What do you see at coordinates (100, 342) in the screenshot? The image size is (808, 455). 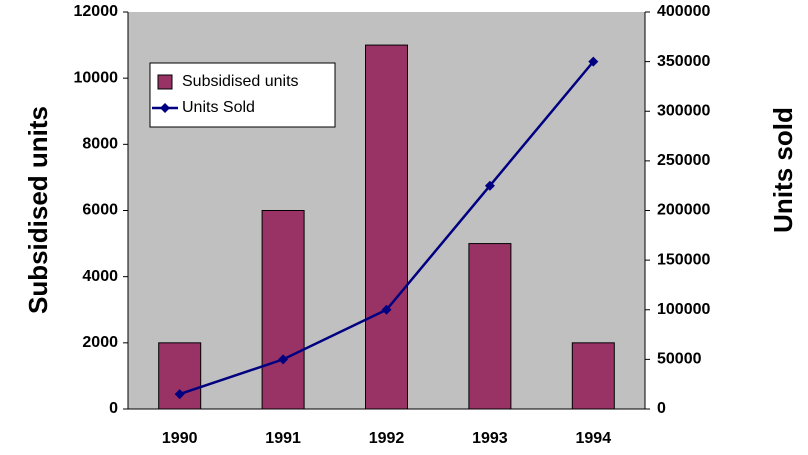 I see `y-tick-label: 2000` at bounding box center [100, 342].